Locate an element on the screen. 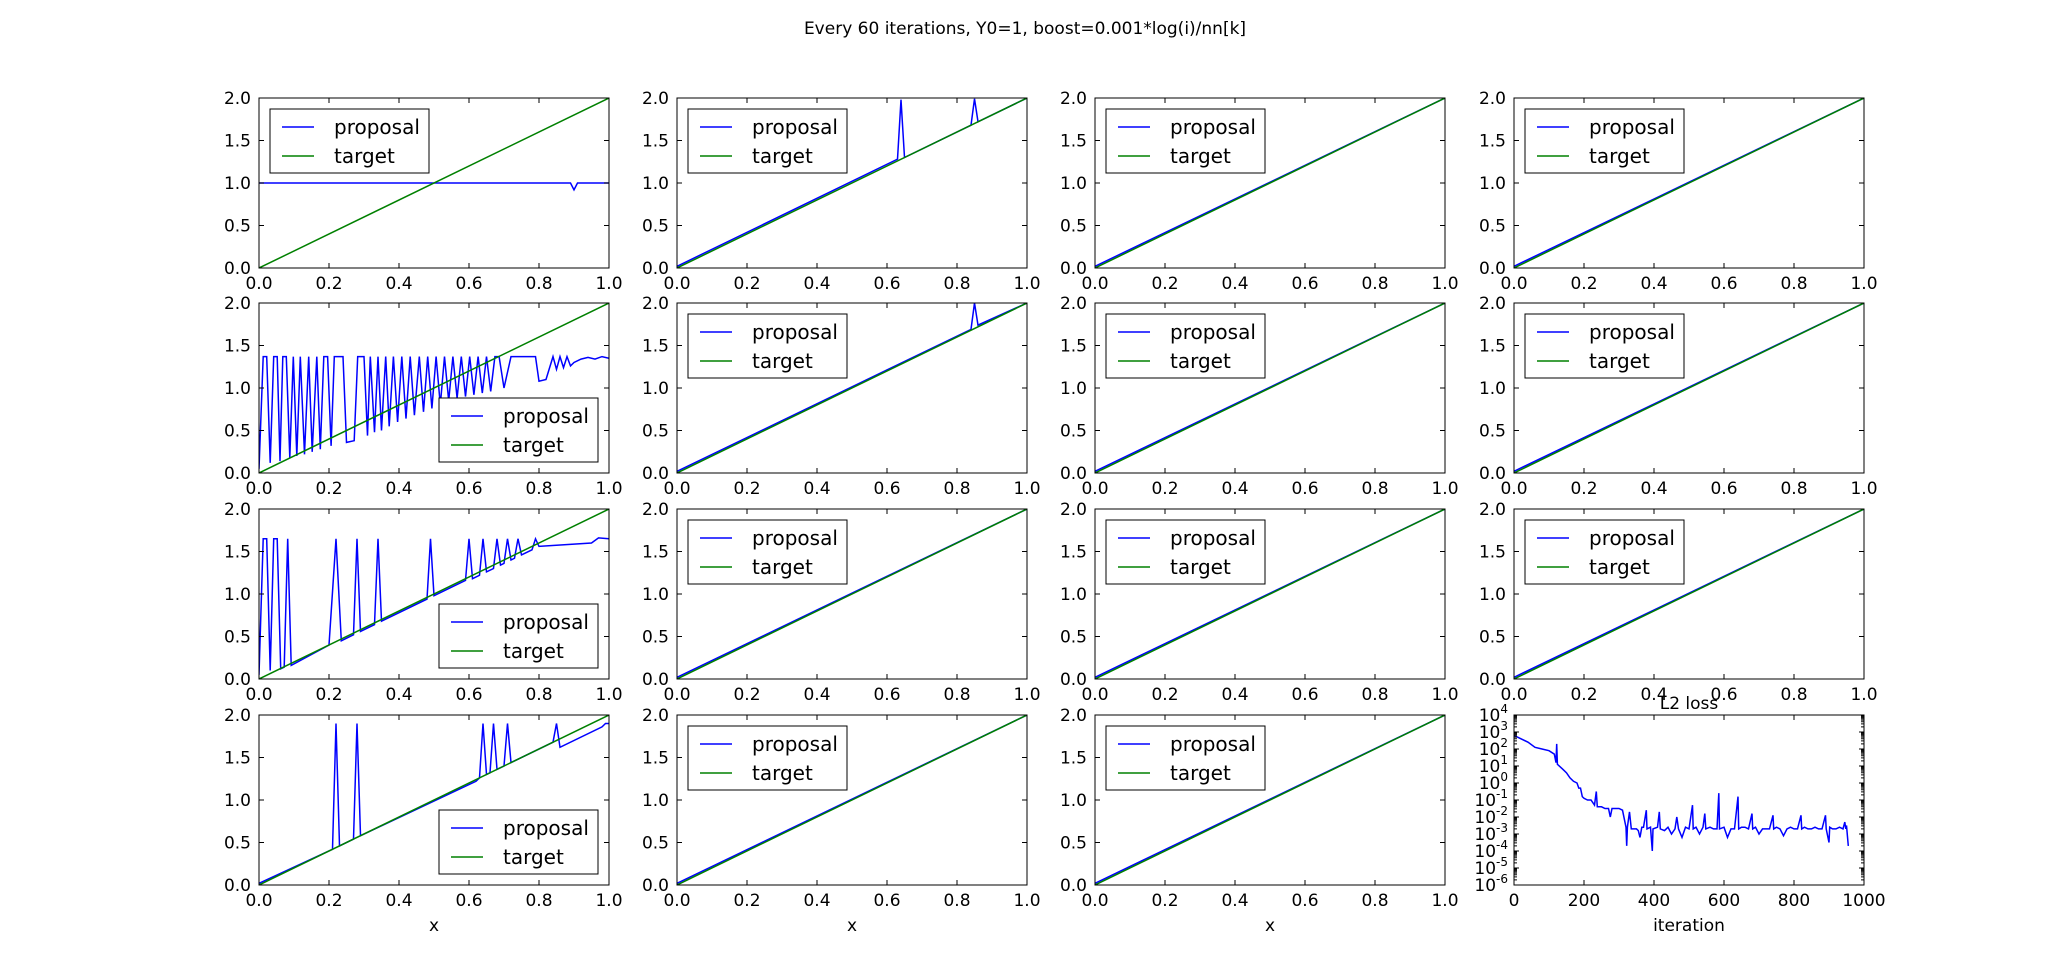  x-tick-label: 400 is located at coordinates (1654, 901).